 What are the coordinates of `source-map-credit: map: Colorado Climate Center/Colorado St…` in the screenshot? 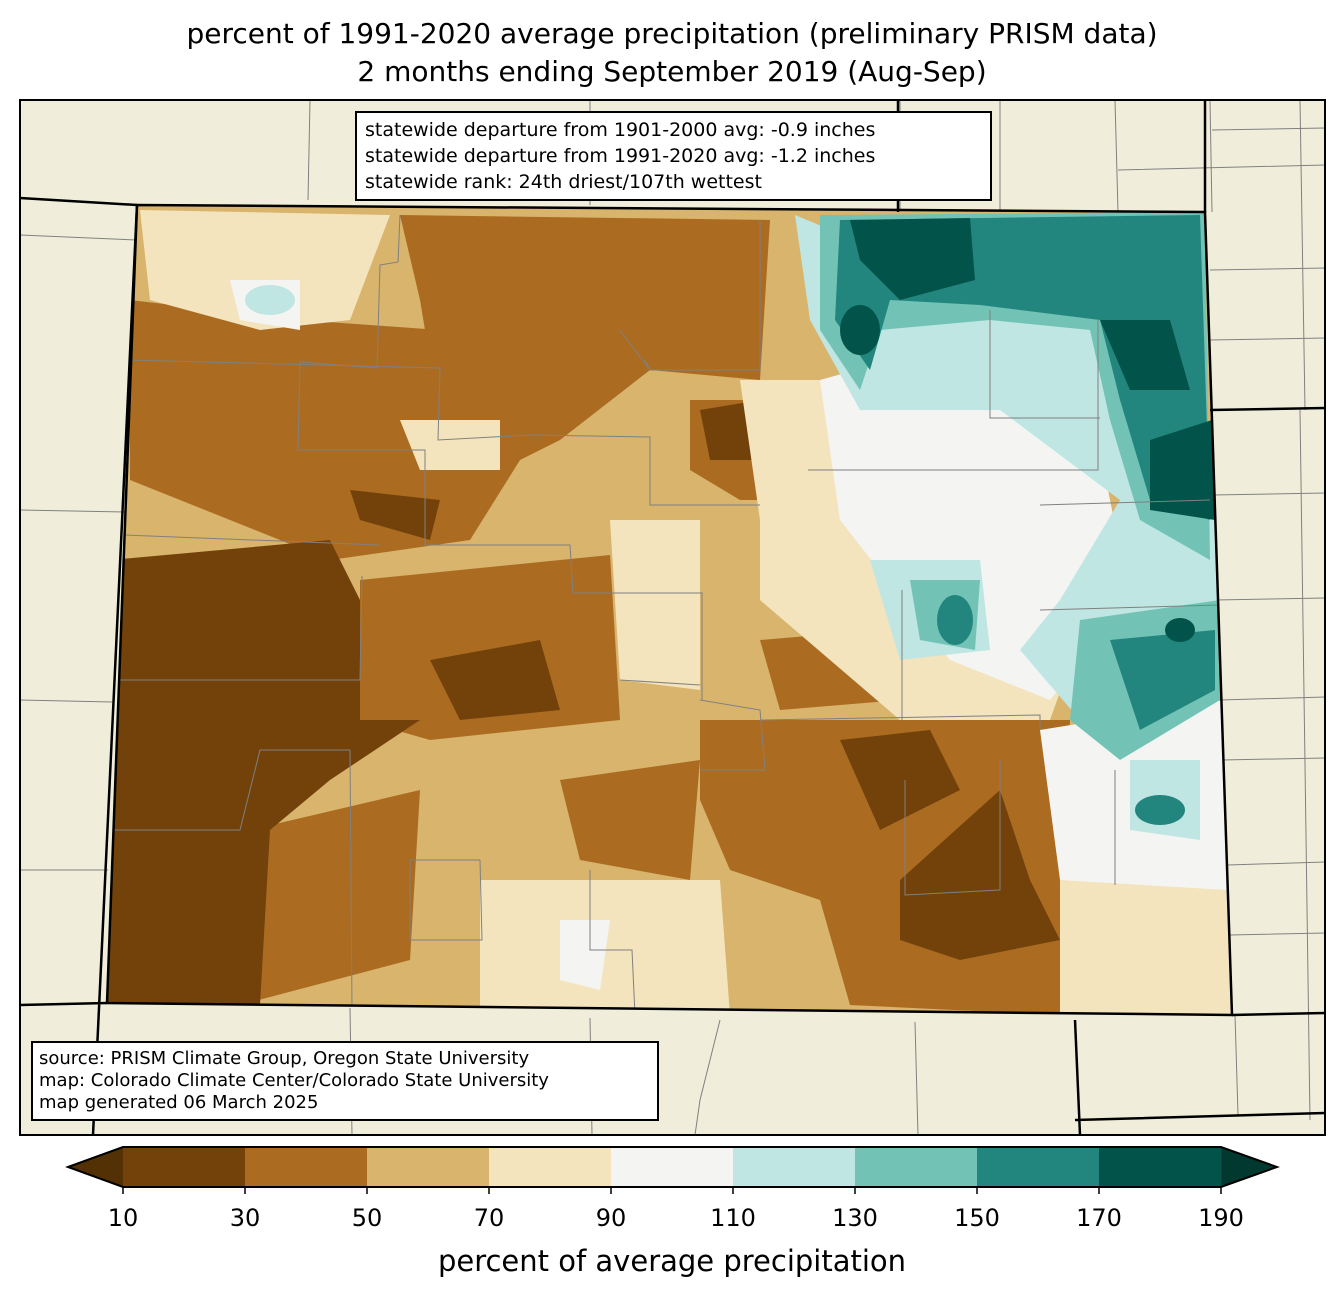 It's located at (294, 1080).